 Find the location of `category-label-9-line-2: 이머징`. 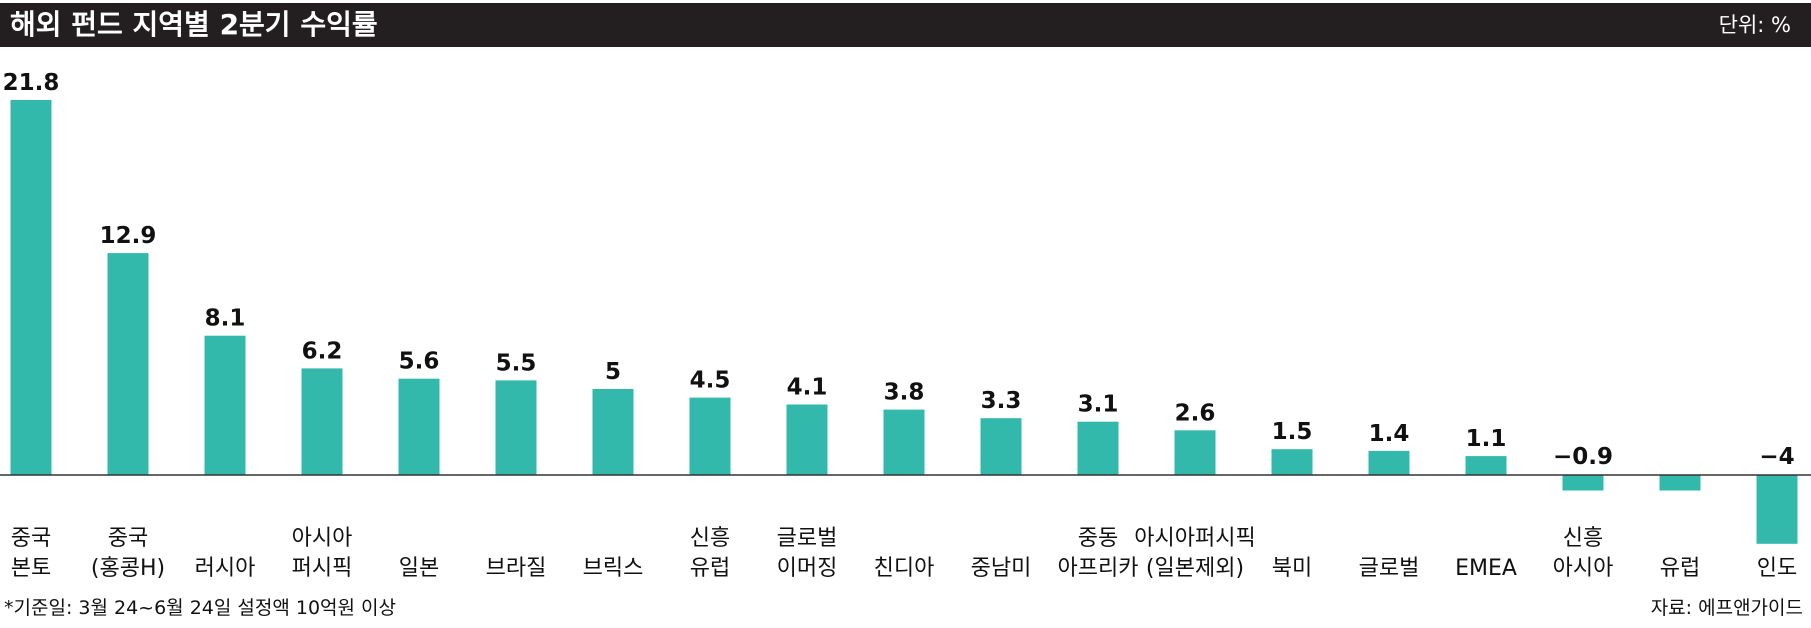

category-label-9-line-2: 이머징 is located at coordinates (807, 568).